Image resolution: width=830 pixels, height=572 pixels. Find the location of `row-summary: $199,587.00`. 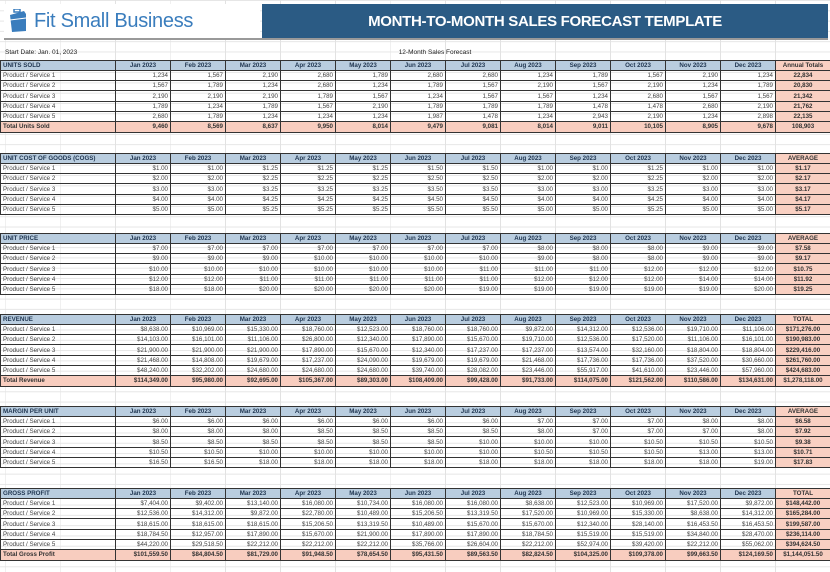

row-summary: $199,587.00 is located at coordinates (802, 524).